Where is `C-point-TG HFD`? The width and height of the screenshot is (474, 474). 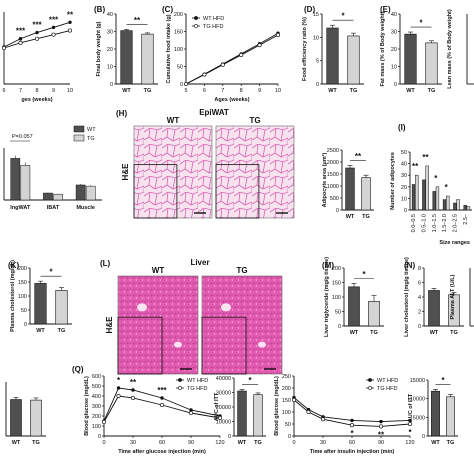 C-point-TG HFD is located at coordinates (204, 74).